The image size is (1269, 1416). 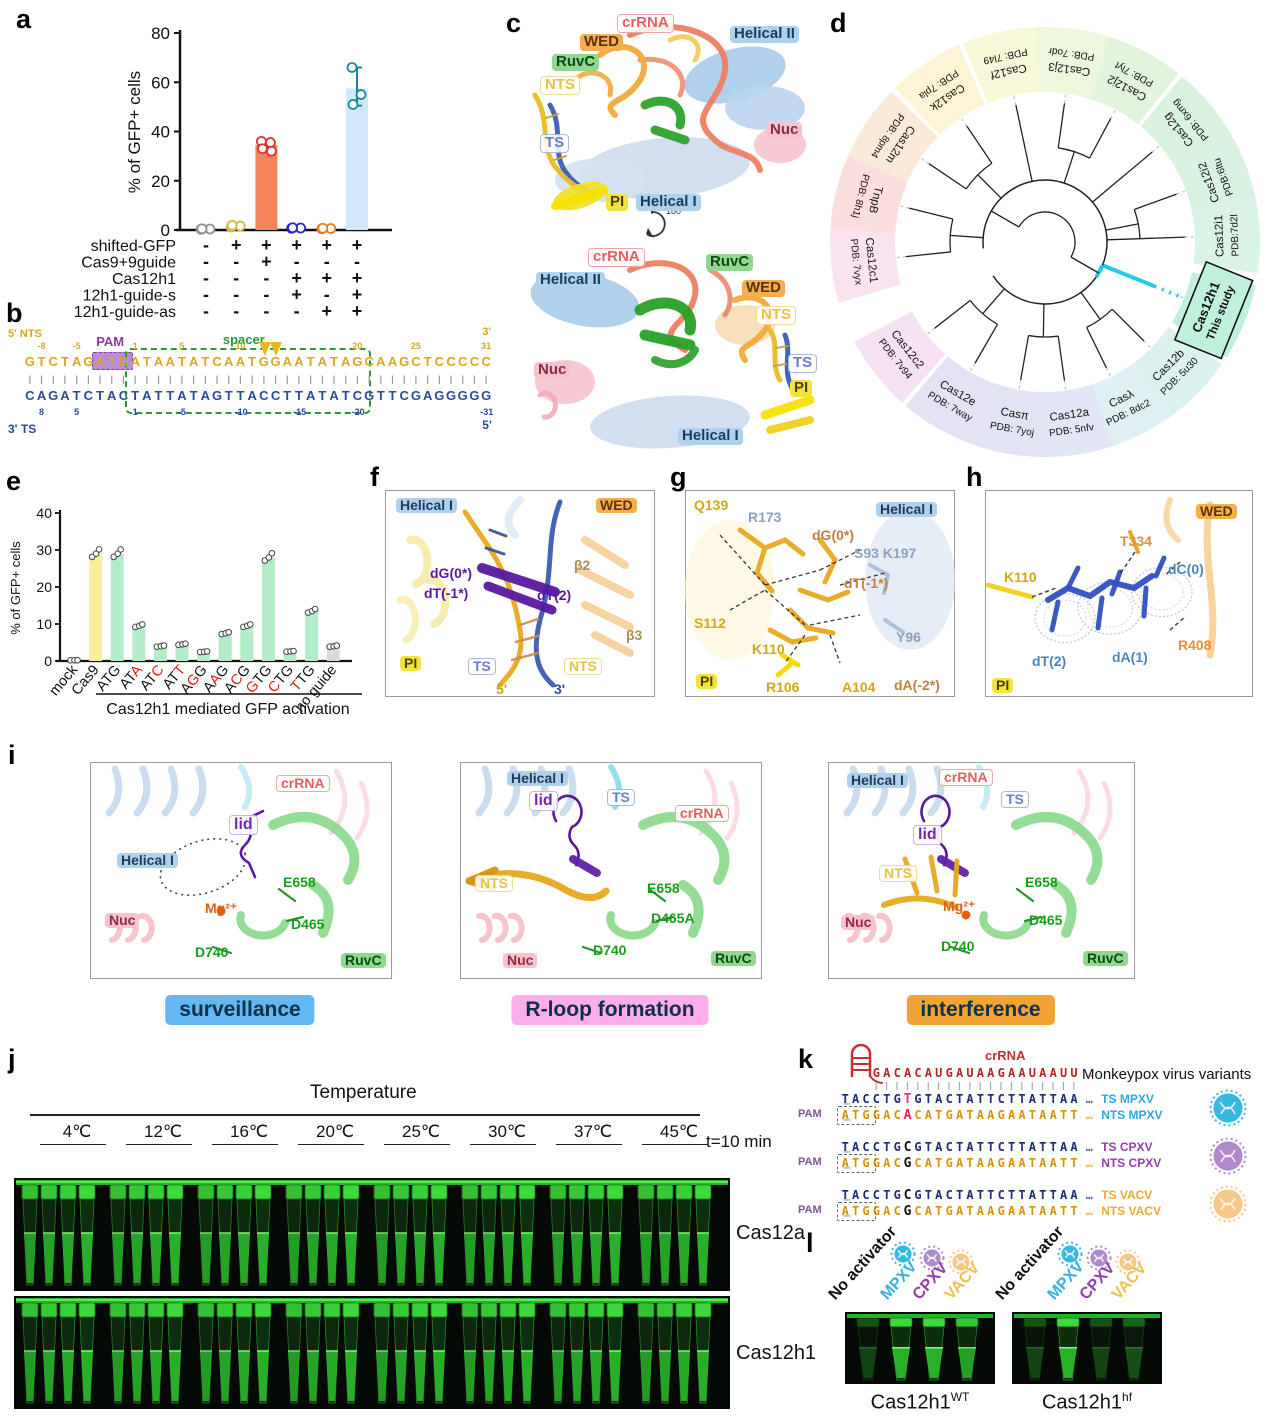 What do you see at coordinates (451, 395) in the screenshot?
I see `ts-base: G` at bounding box center [451, 395].